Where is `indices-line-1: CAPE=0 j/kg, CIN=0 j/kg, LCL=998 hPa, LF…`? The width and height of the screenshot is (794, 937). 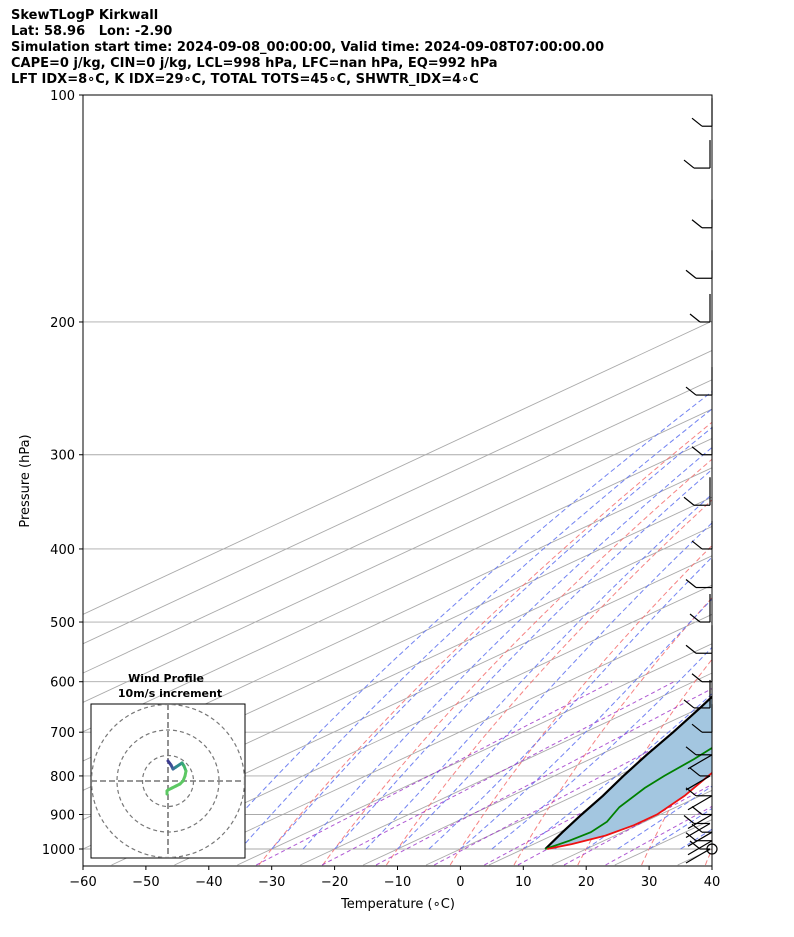
indices-line-1: CAPE=0 j/kg, CIN=0 j/kg, LCL=998 hPa, LF… is located at coordinates (254, 63).